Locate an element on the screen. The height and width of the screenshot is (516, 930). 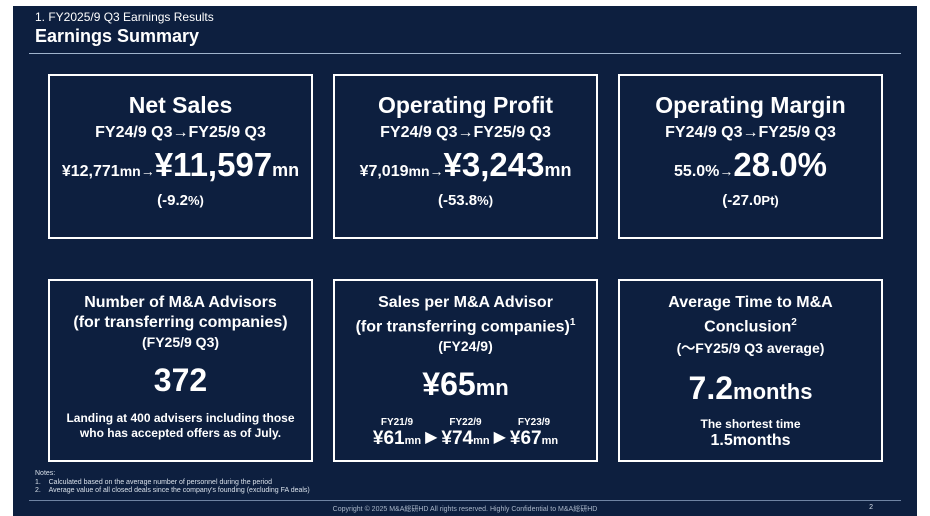
footnote-ref-1: 1 is located at coordinates (572, 322).